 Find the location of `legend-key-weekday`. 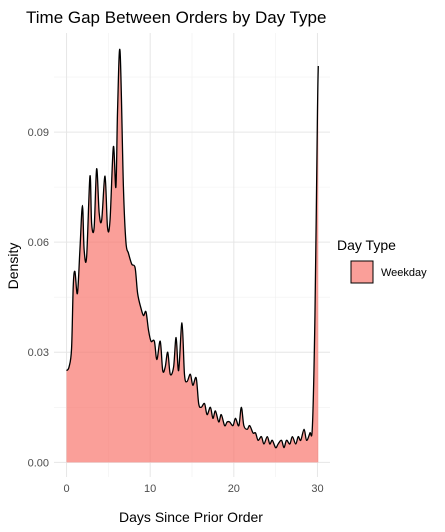

legend-key-weekday is located at coordinates (362, 272).